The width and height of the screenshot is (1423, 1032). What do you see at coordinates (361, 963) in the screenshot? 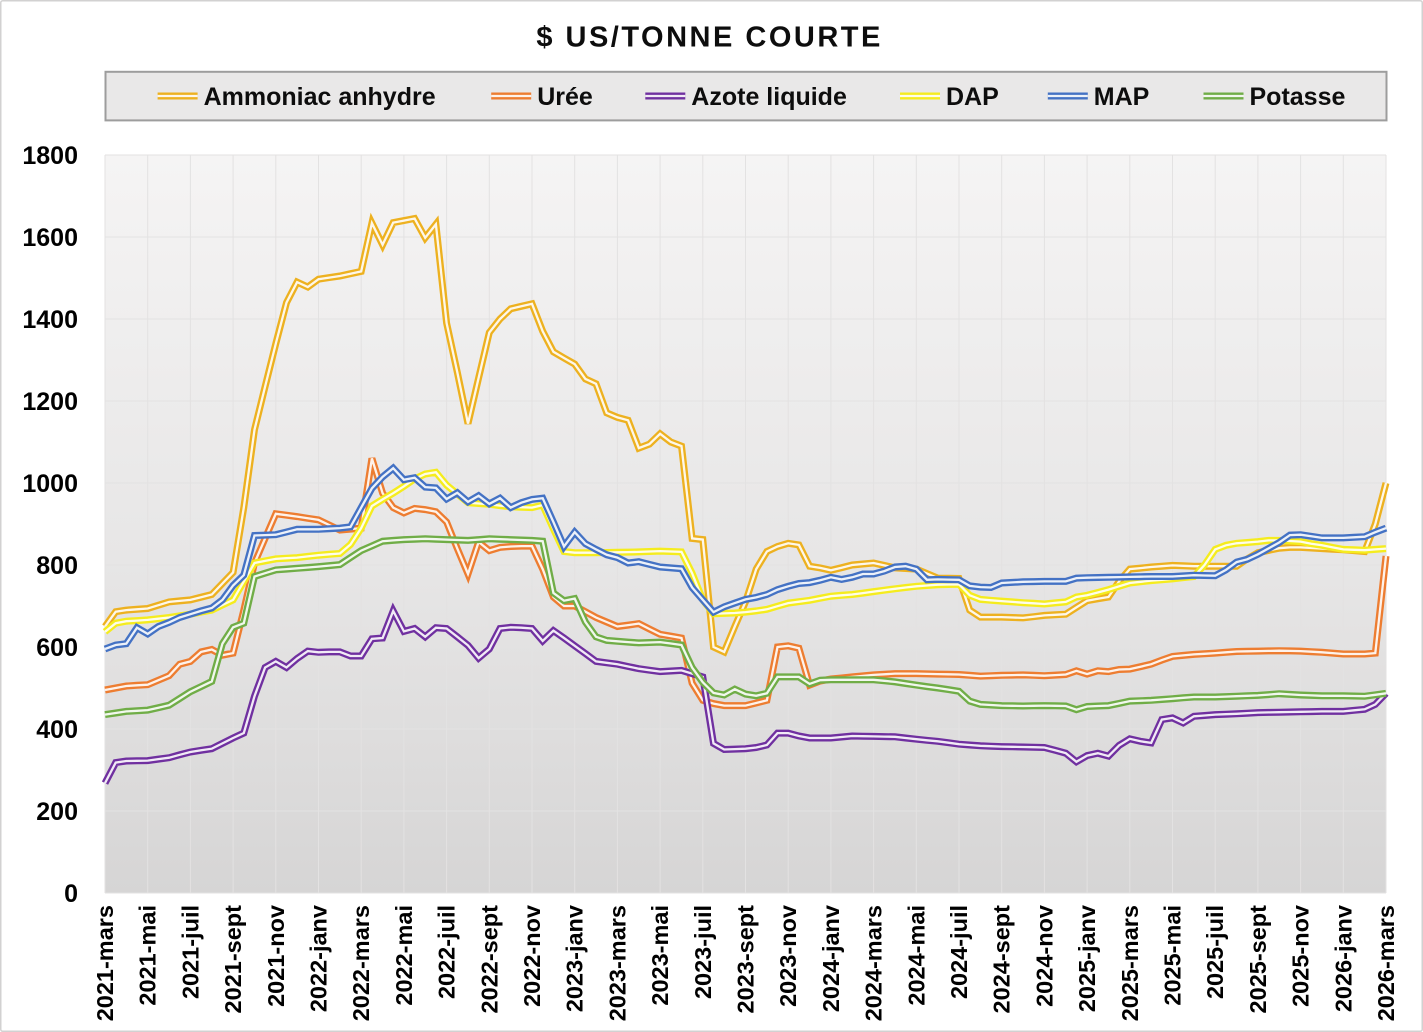
I see `svg-text: 2022-mars` at bounding box center [361, 963].